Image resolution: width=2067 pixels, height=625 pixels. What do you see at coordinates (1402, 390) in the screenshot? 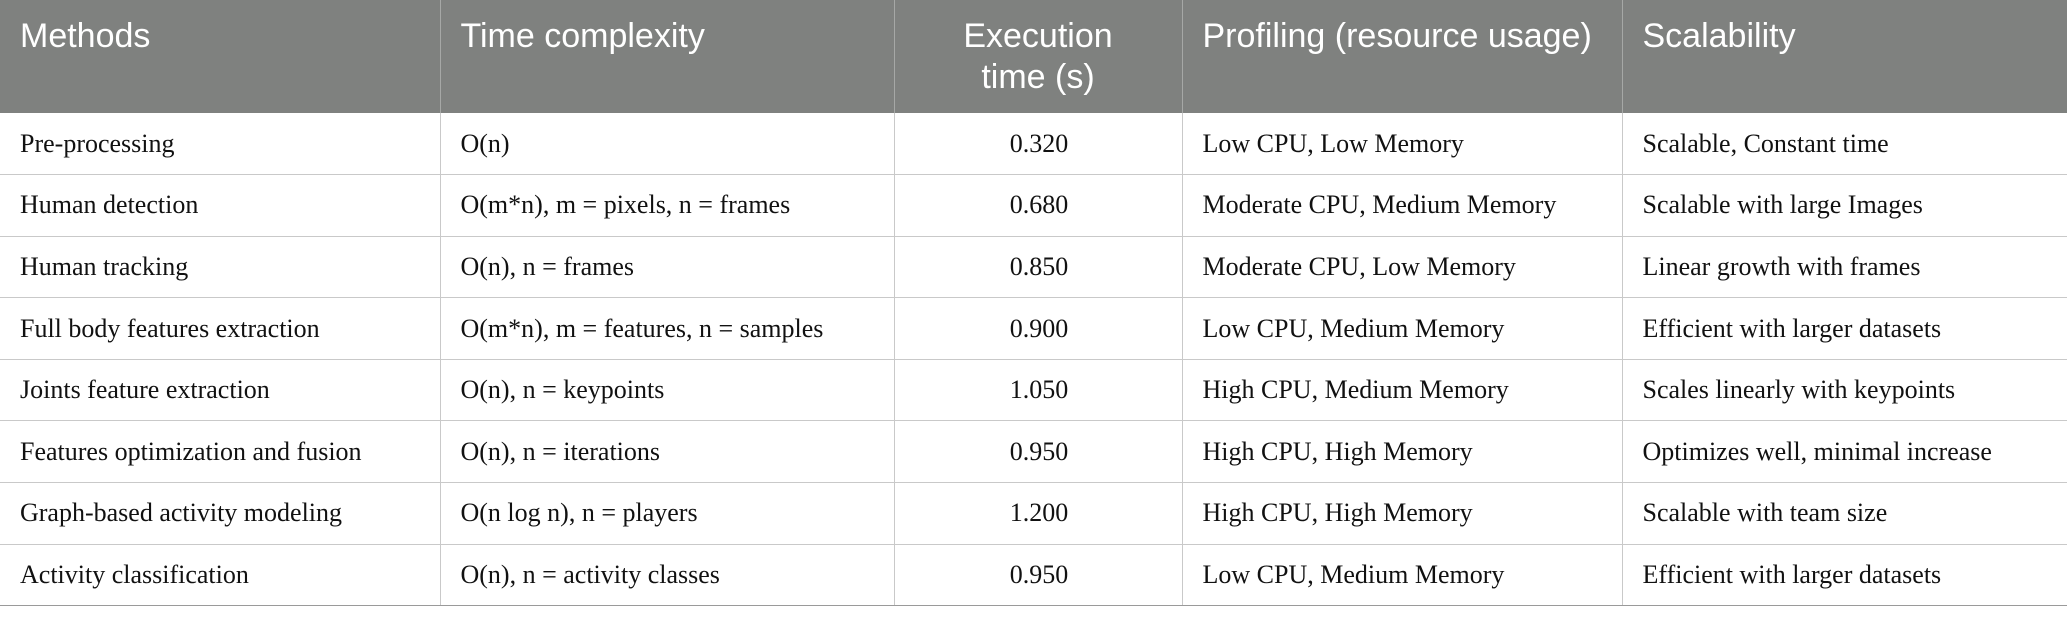
I see `cell-profiling: High CPU, Medium Memory` at bounding box center [1402, 390].